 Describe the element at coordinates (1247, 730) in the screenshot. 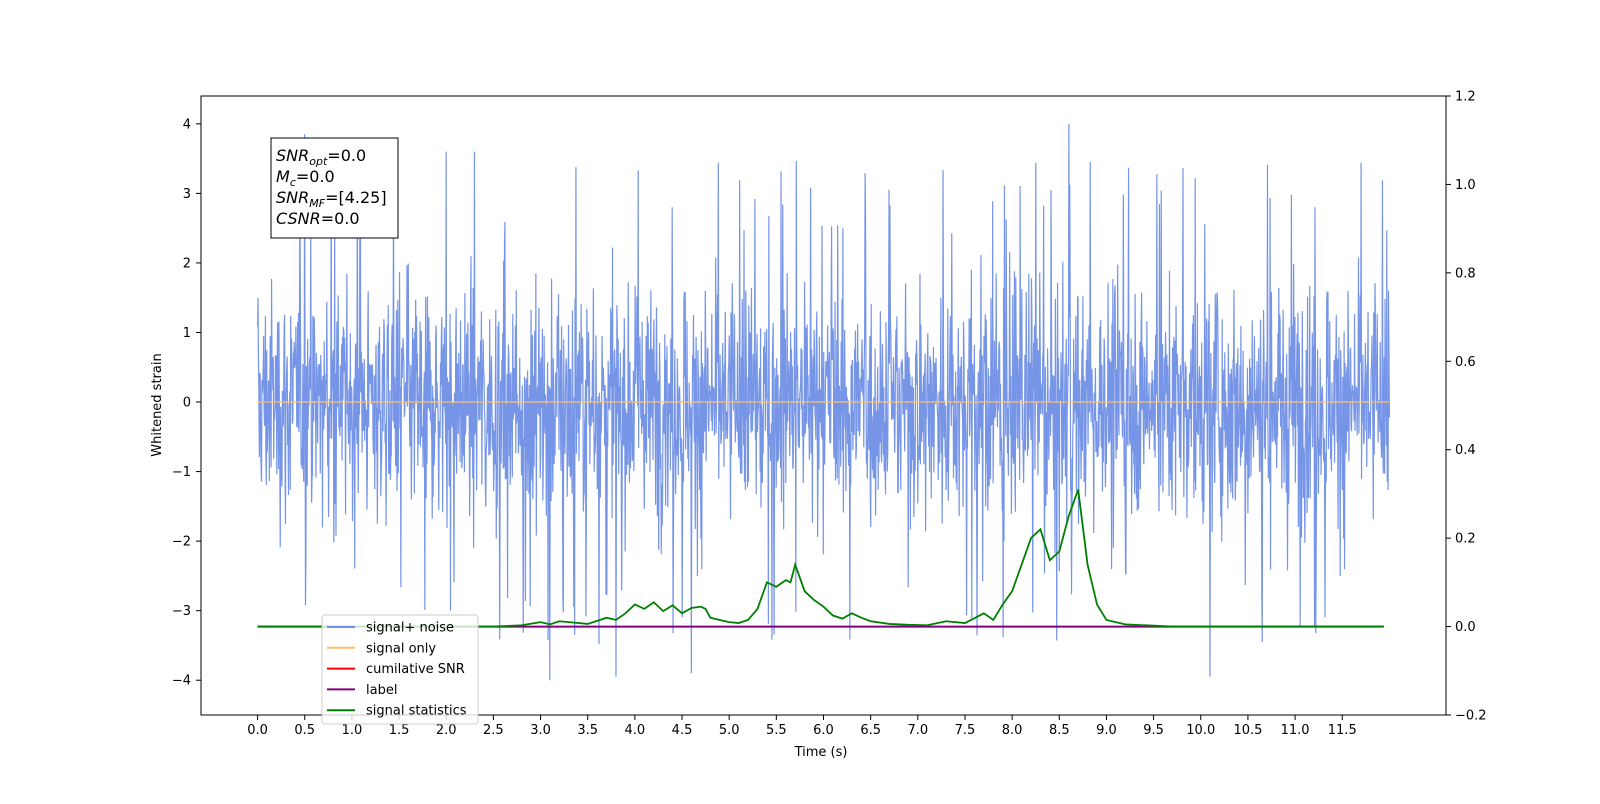

I see `x-tick-label: 10.5` at that location.